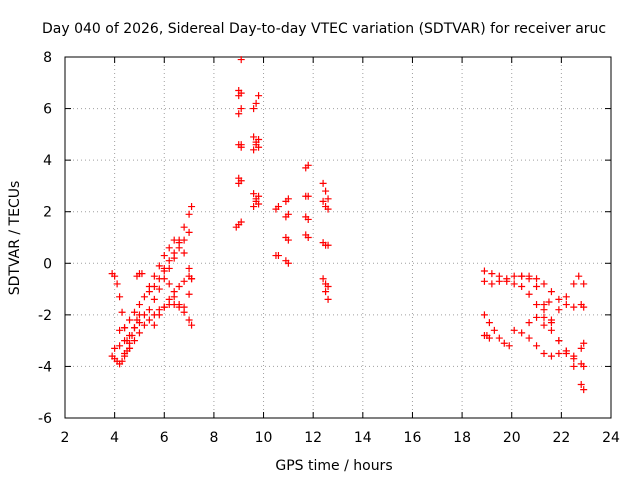 The width and height of the screenshot is (640, 480). Describe the element at coordinates (313, 438) in the screenshot. I see `x-tick-label: 12` at that location.